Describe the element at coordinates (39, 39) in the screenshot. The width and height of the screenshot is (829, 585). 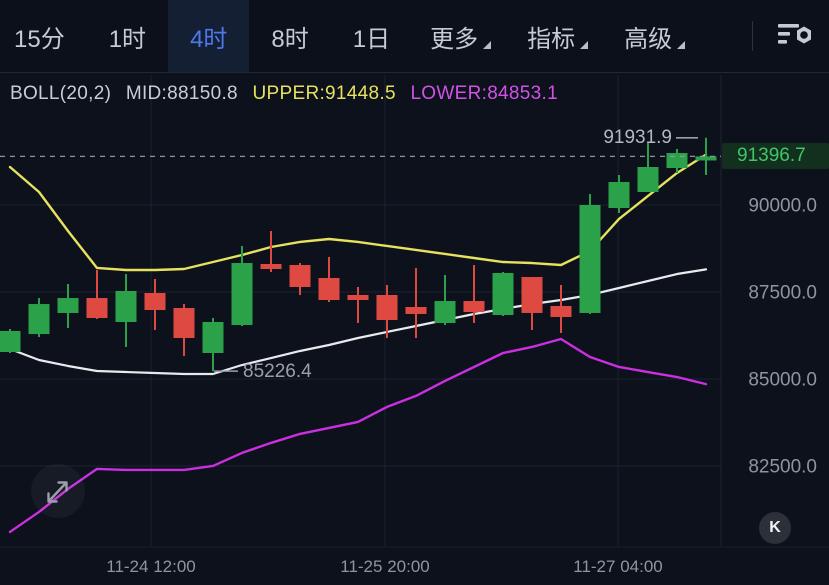
I see `timeframe-tab-15min: 15分` at that location.